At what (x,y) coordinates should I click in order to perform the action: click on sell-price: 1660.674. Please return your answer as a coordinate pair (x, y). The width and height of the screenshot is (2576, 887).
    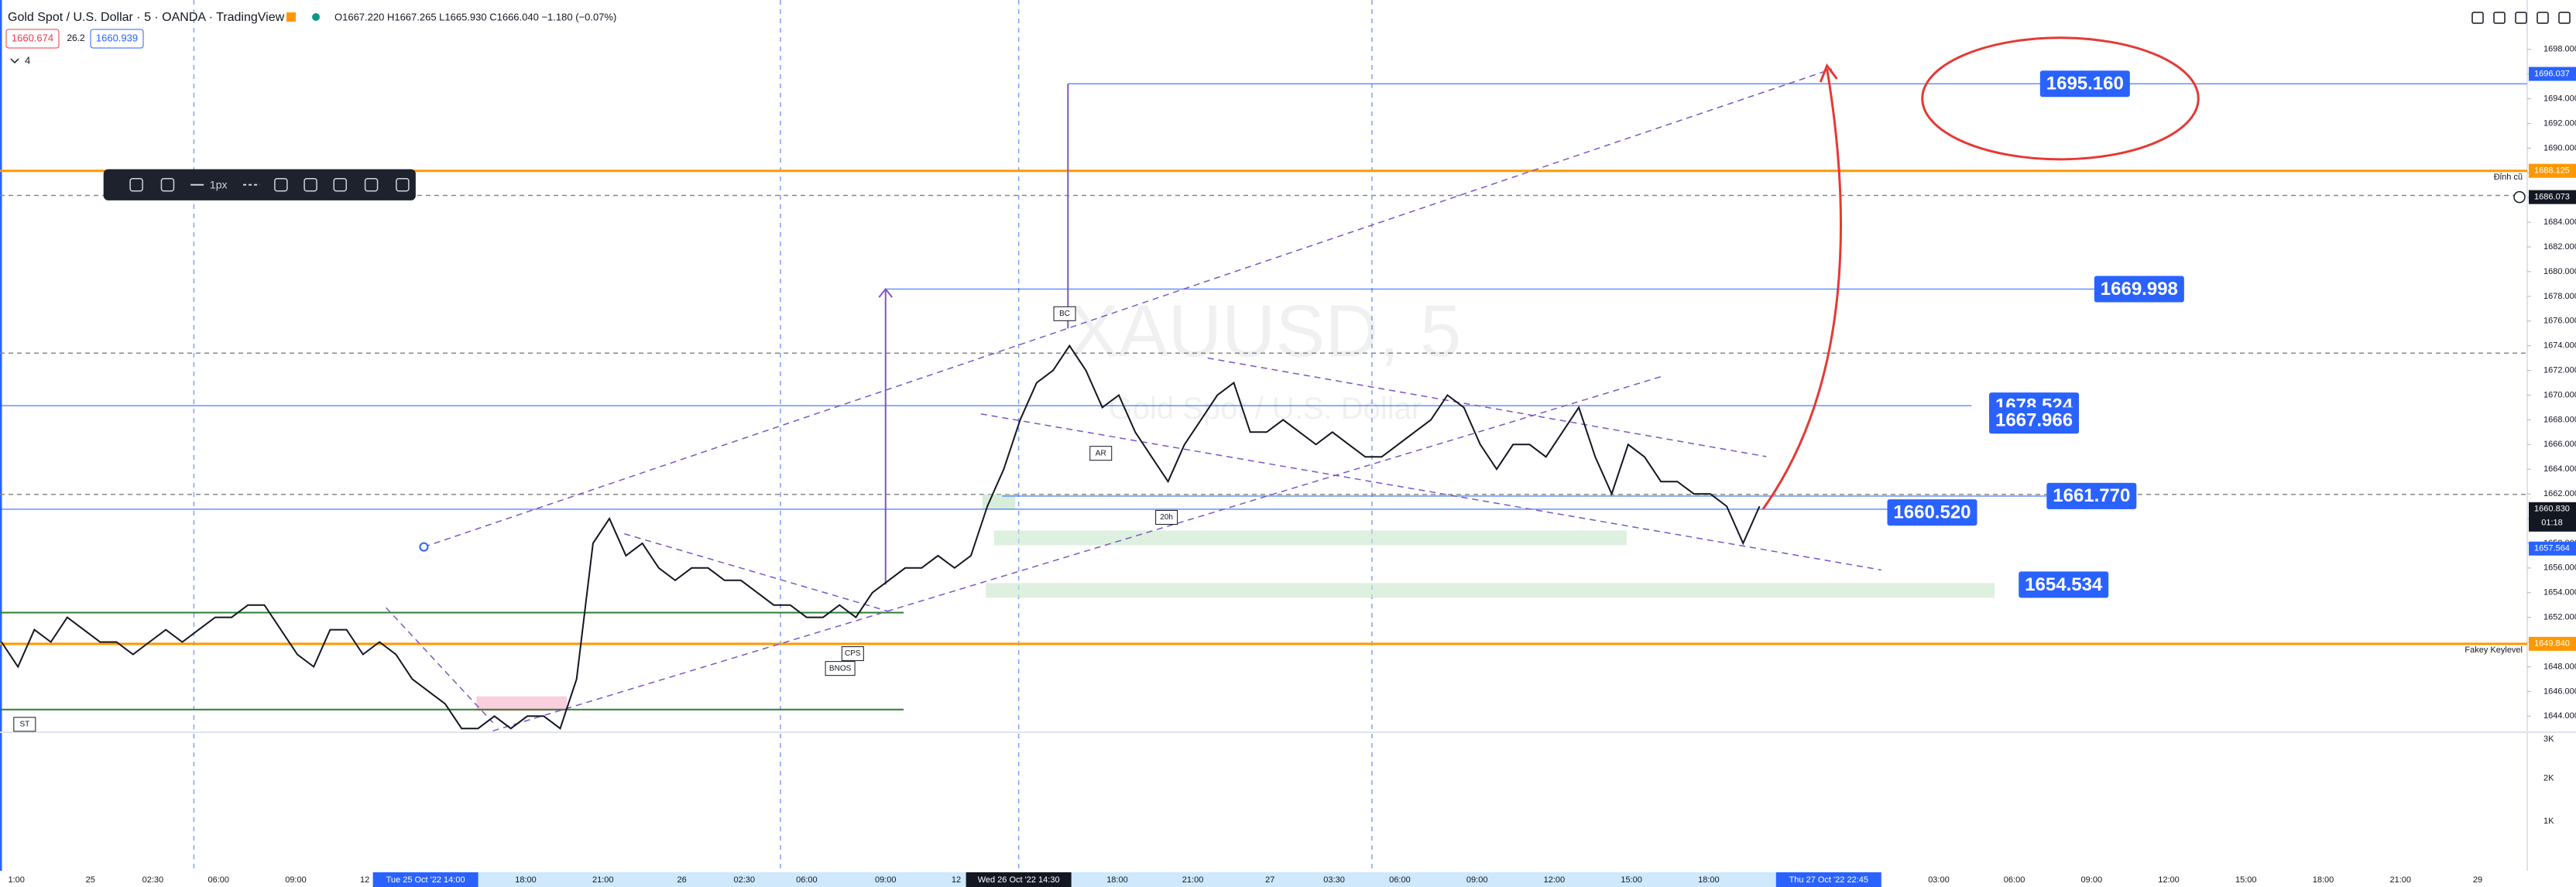
    Looking at the image, I should click on (32, 37).